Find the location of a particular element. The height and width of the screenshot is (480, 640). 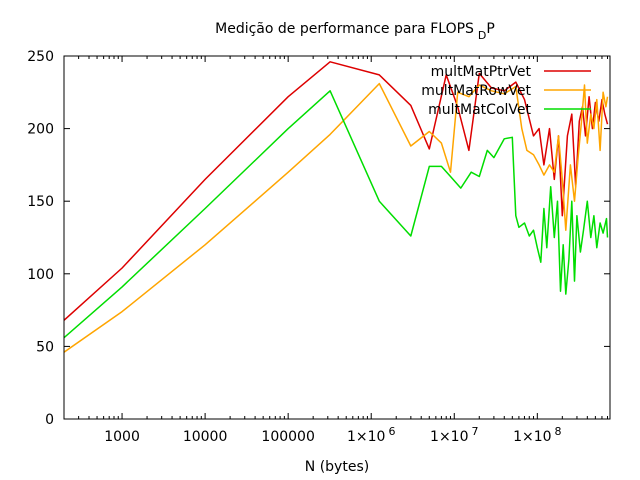

x-tick-label: 1000 is located at coordinates (122, 437).